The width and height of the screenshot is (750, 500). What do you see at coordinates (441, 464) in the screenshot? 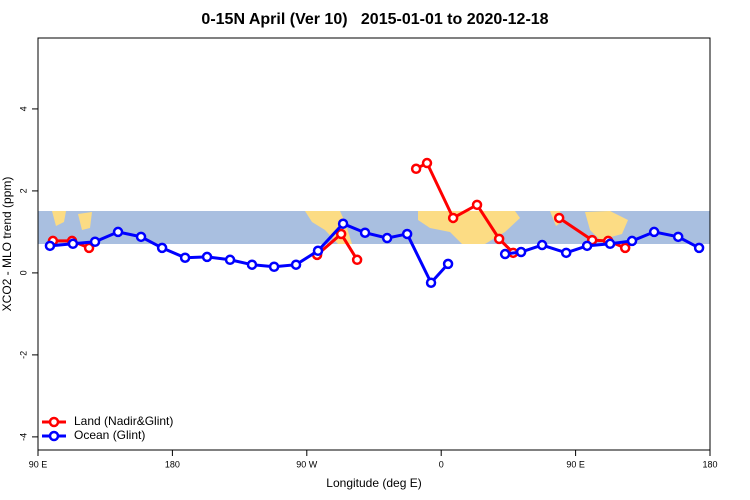
I see `x-tick-label: 0` at bounding box center [441, 464].